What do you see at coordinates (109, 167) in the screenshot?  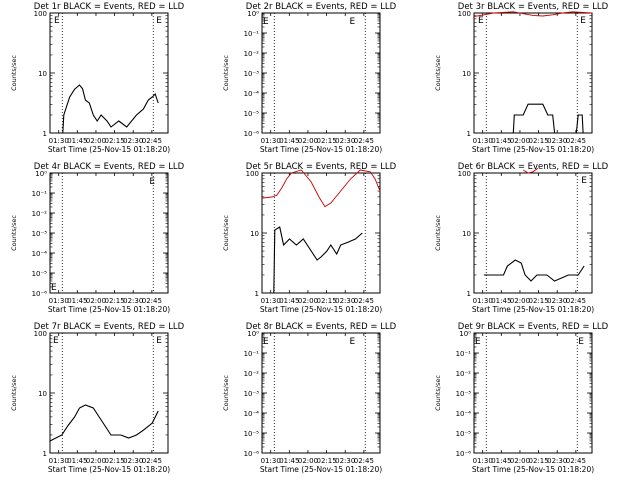 I see `panel-title: Det 4r BLACK = Events, RED = LLD` at bounding box center [109, 167].